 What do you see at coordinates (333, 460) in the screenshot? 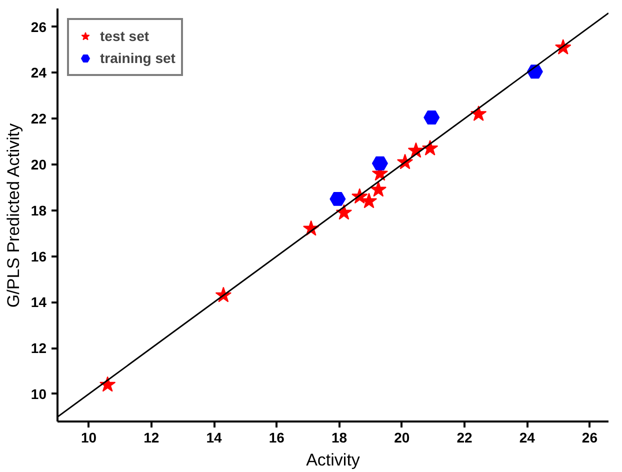
I see `x-axis-title: Activity` at bounding box center [333, 460].